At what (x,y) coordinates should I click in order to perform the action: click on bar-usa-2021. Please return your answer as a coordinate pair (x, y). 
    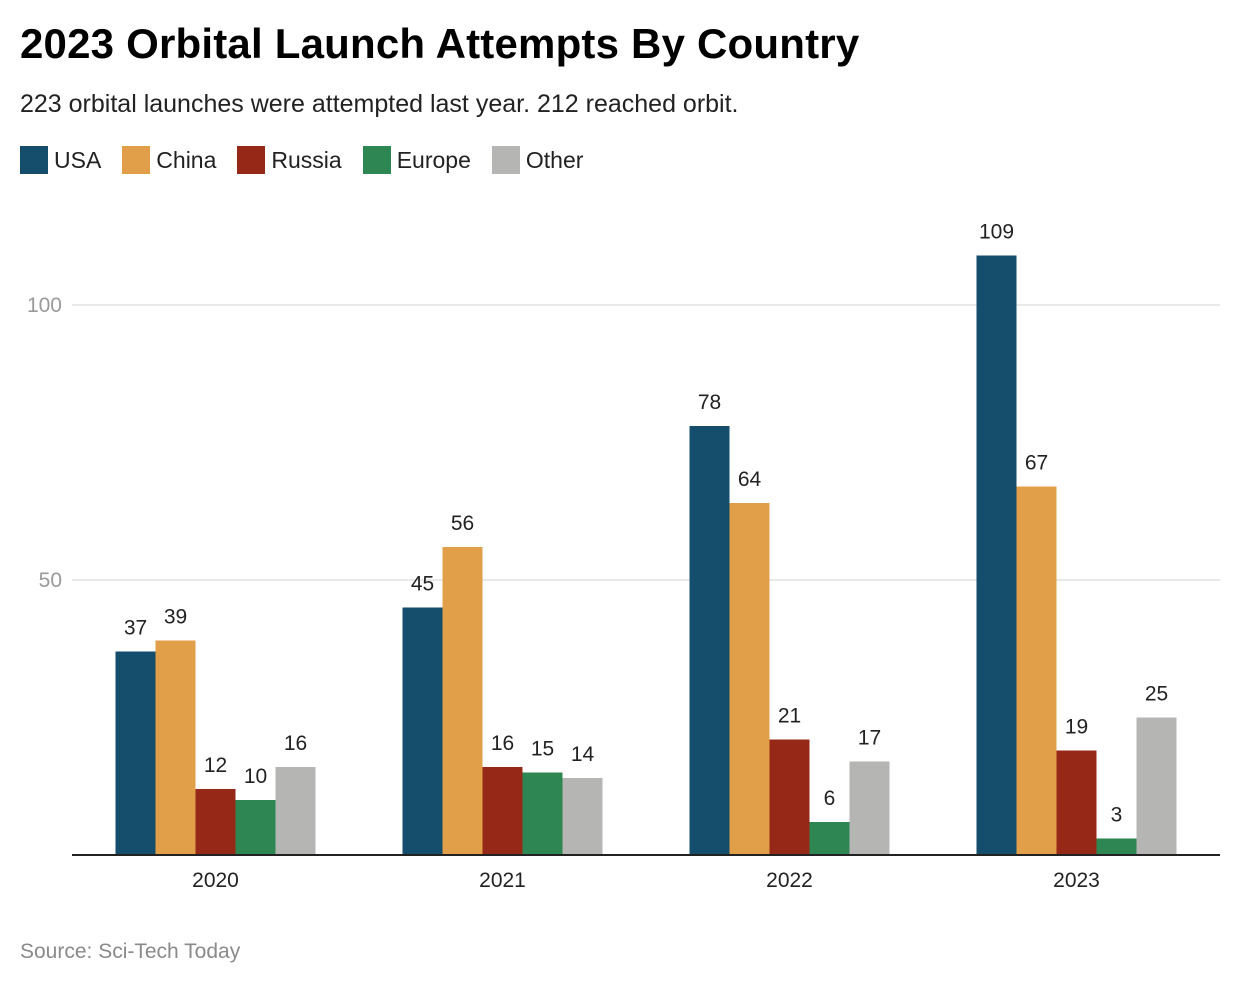
    Looking at the image, I should click on (422, 731).